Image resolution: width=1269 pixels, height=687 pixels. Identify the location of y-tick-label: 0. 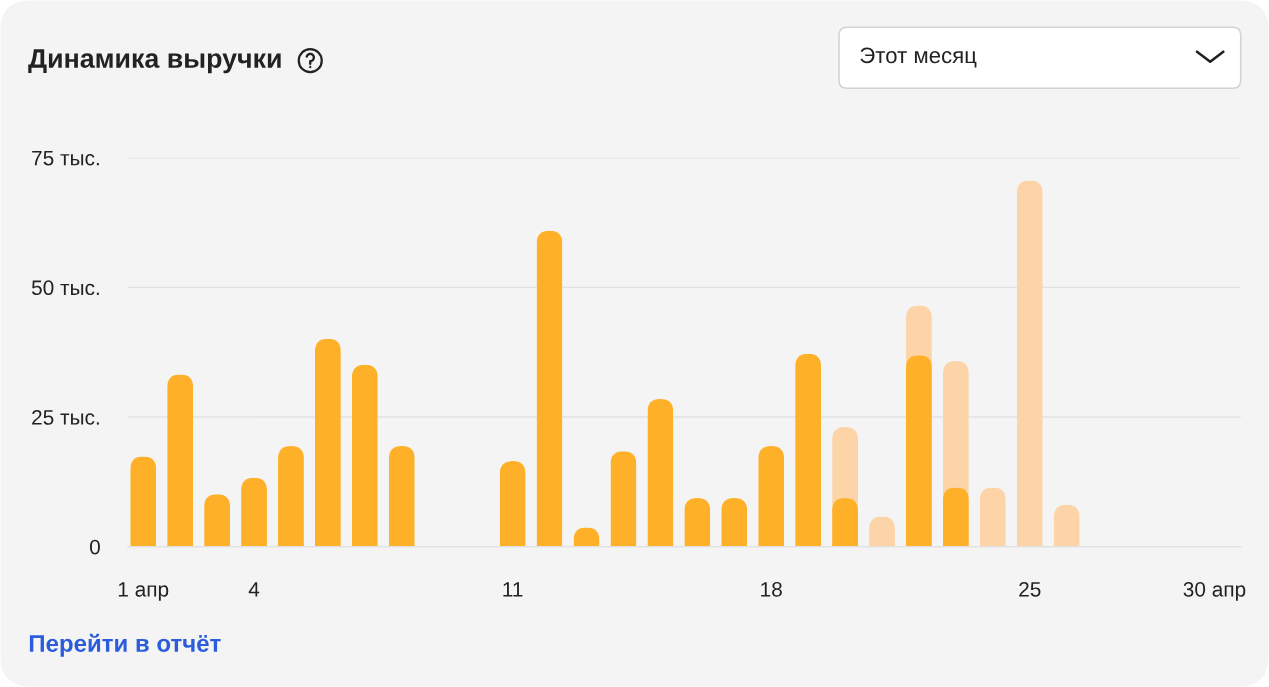
(94, 547).